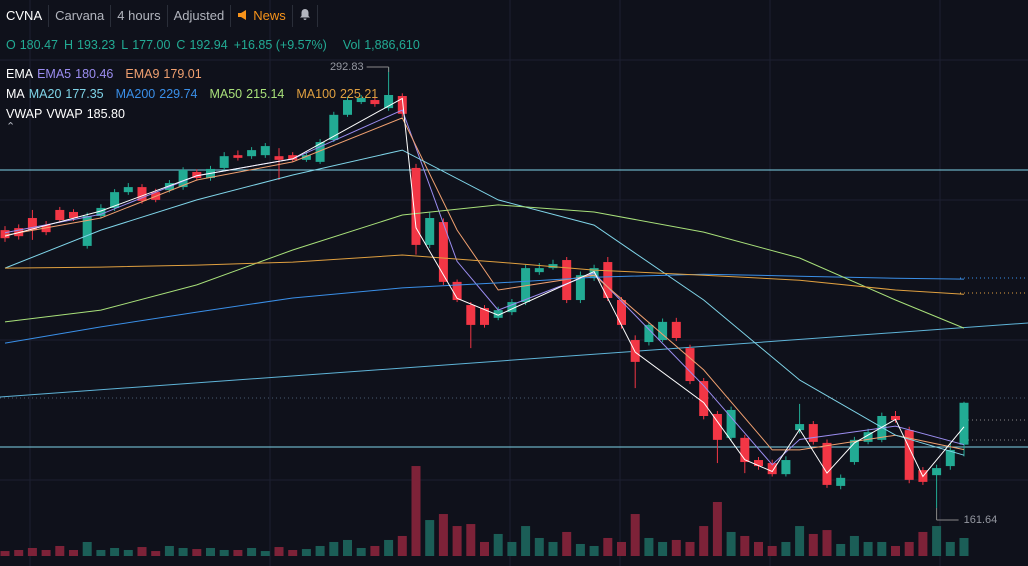  I want to click on alert-button, so click(305, 16).